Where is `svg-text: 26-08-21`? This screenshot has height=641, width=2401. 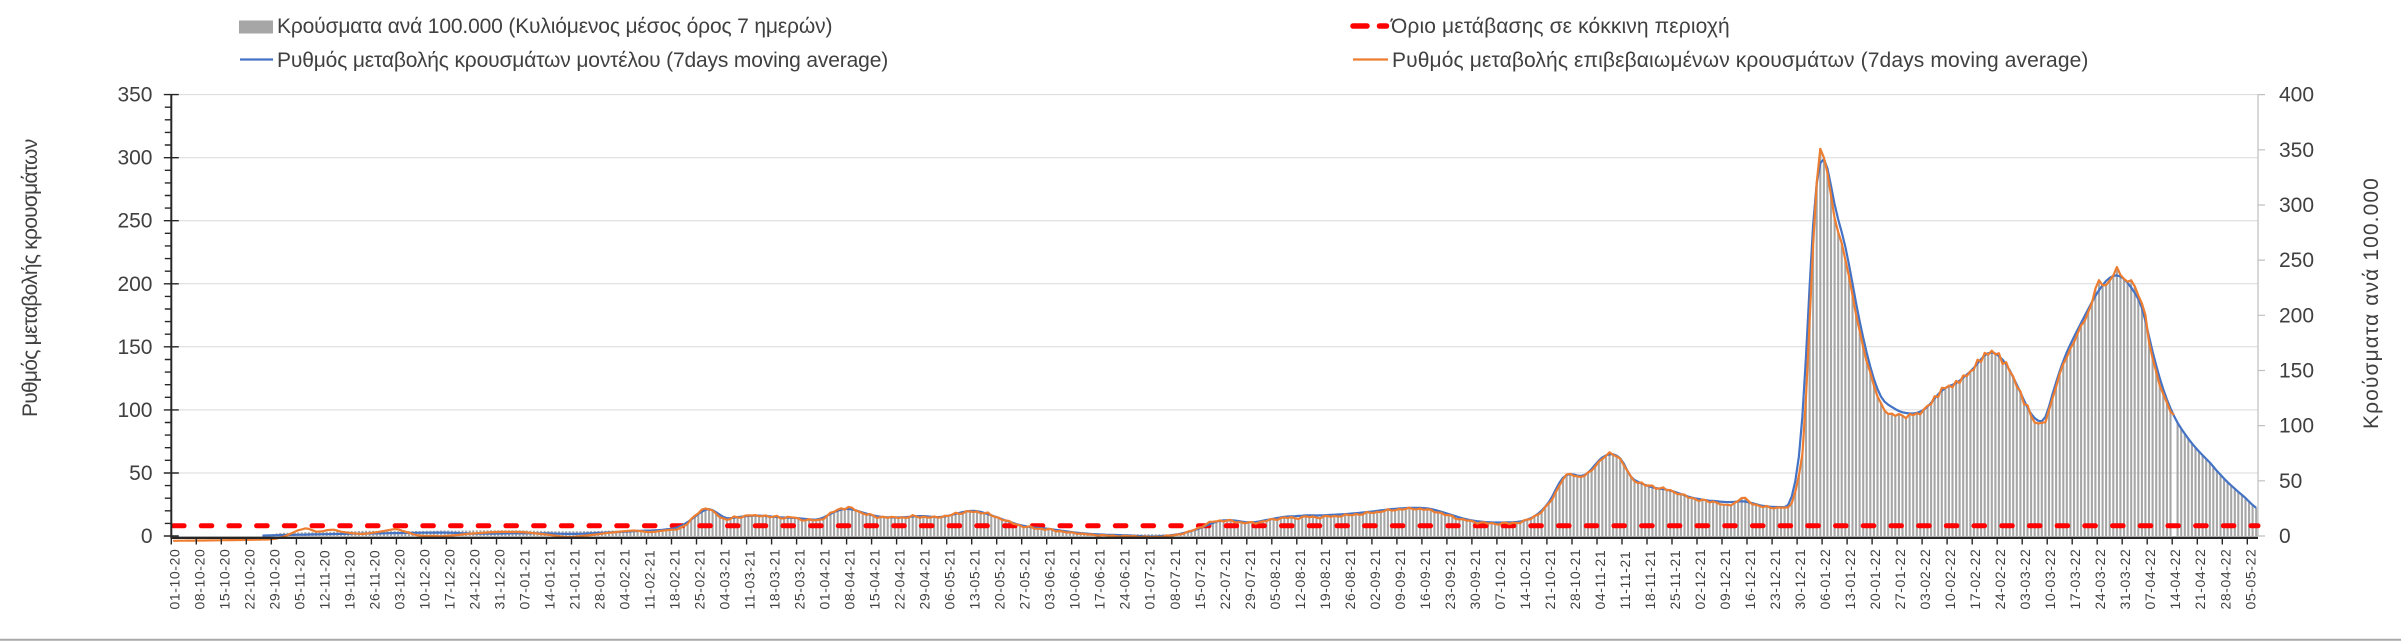
svg-text: 26-08-21 is located at coordinates (1350, 579).